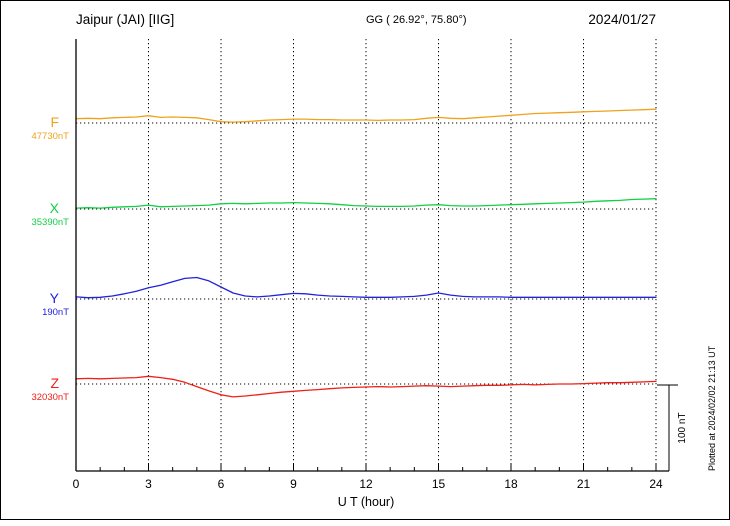  Describe the element at coordinates (50, 222) in the screenshot. I see `baseline-value-label-X: 35390nT` at that location.